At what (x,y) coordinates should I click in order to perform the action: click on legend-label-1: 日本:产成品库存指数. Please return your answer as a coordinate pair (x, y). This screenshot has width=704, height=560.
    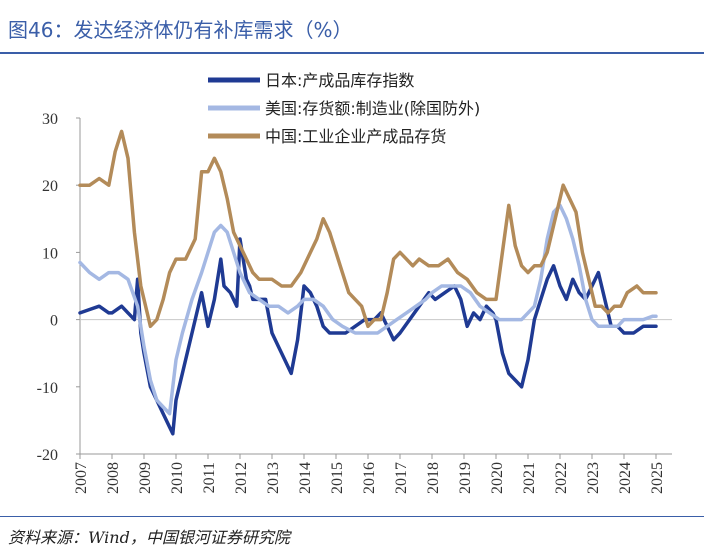
    Looking at the image, I should click on (339, 80).